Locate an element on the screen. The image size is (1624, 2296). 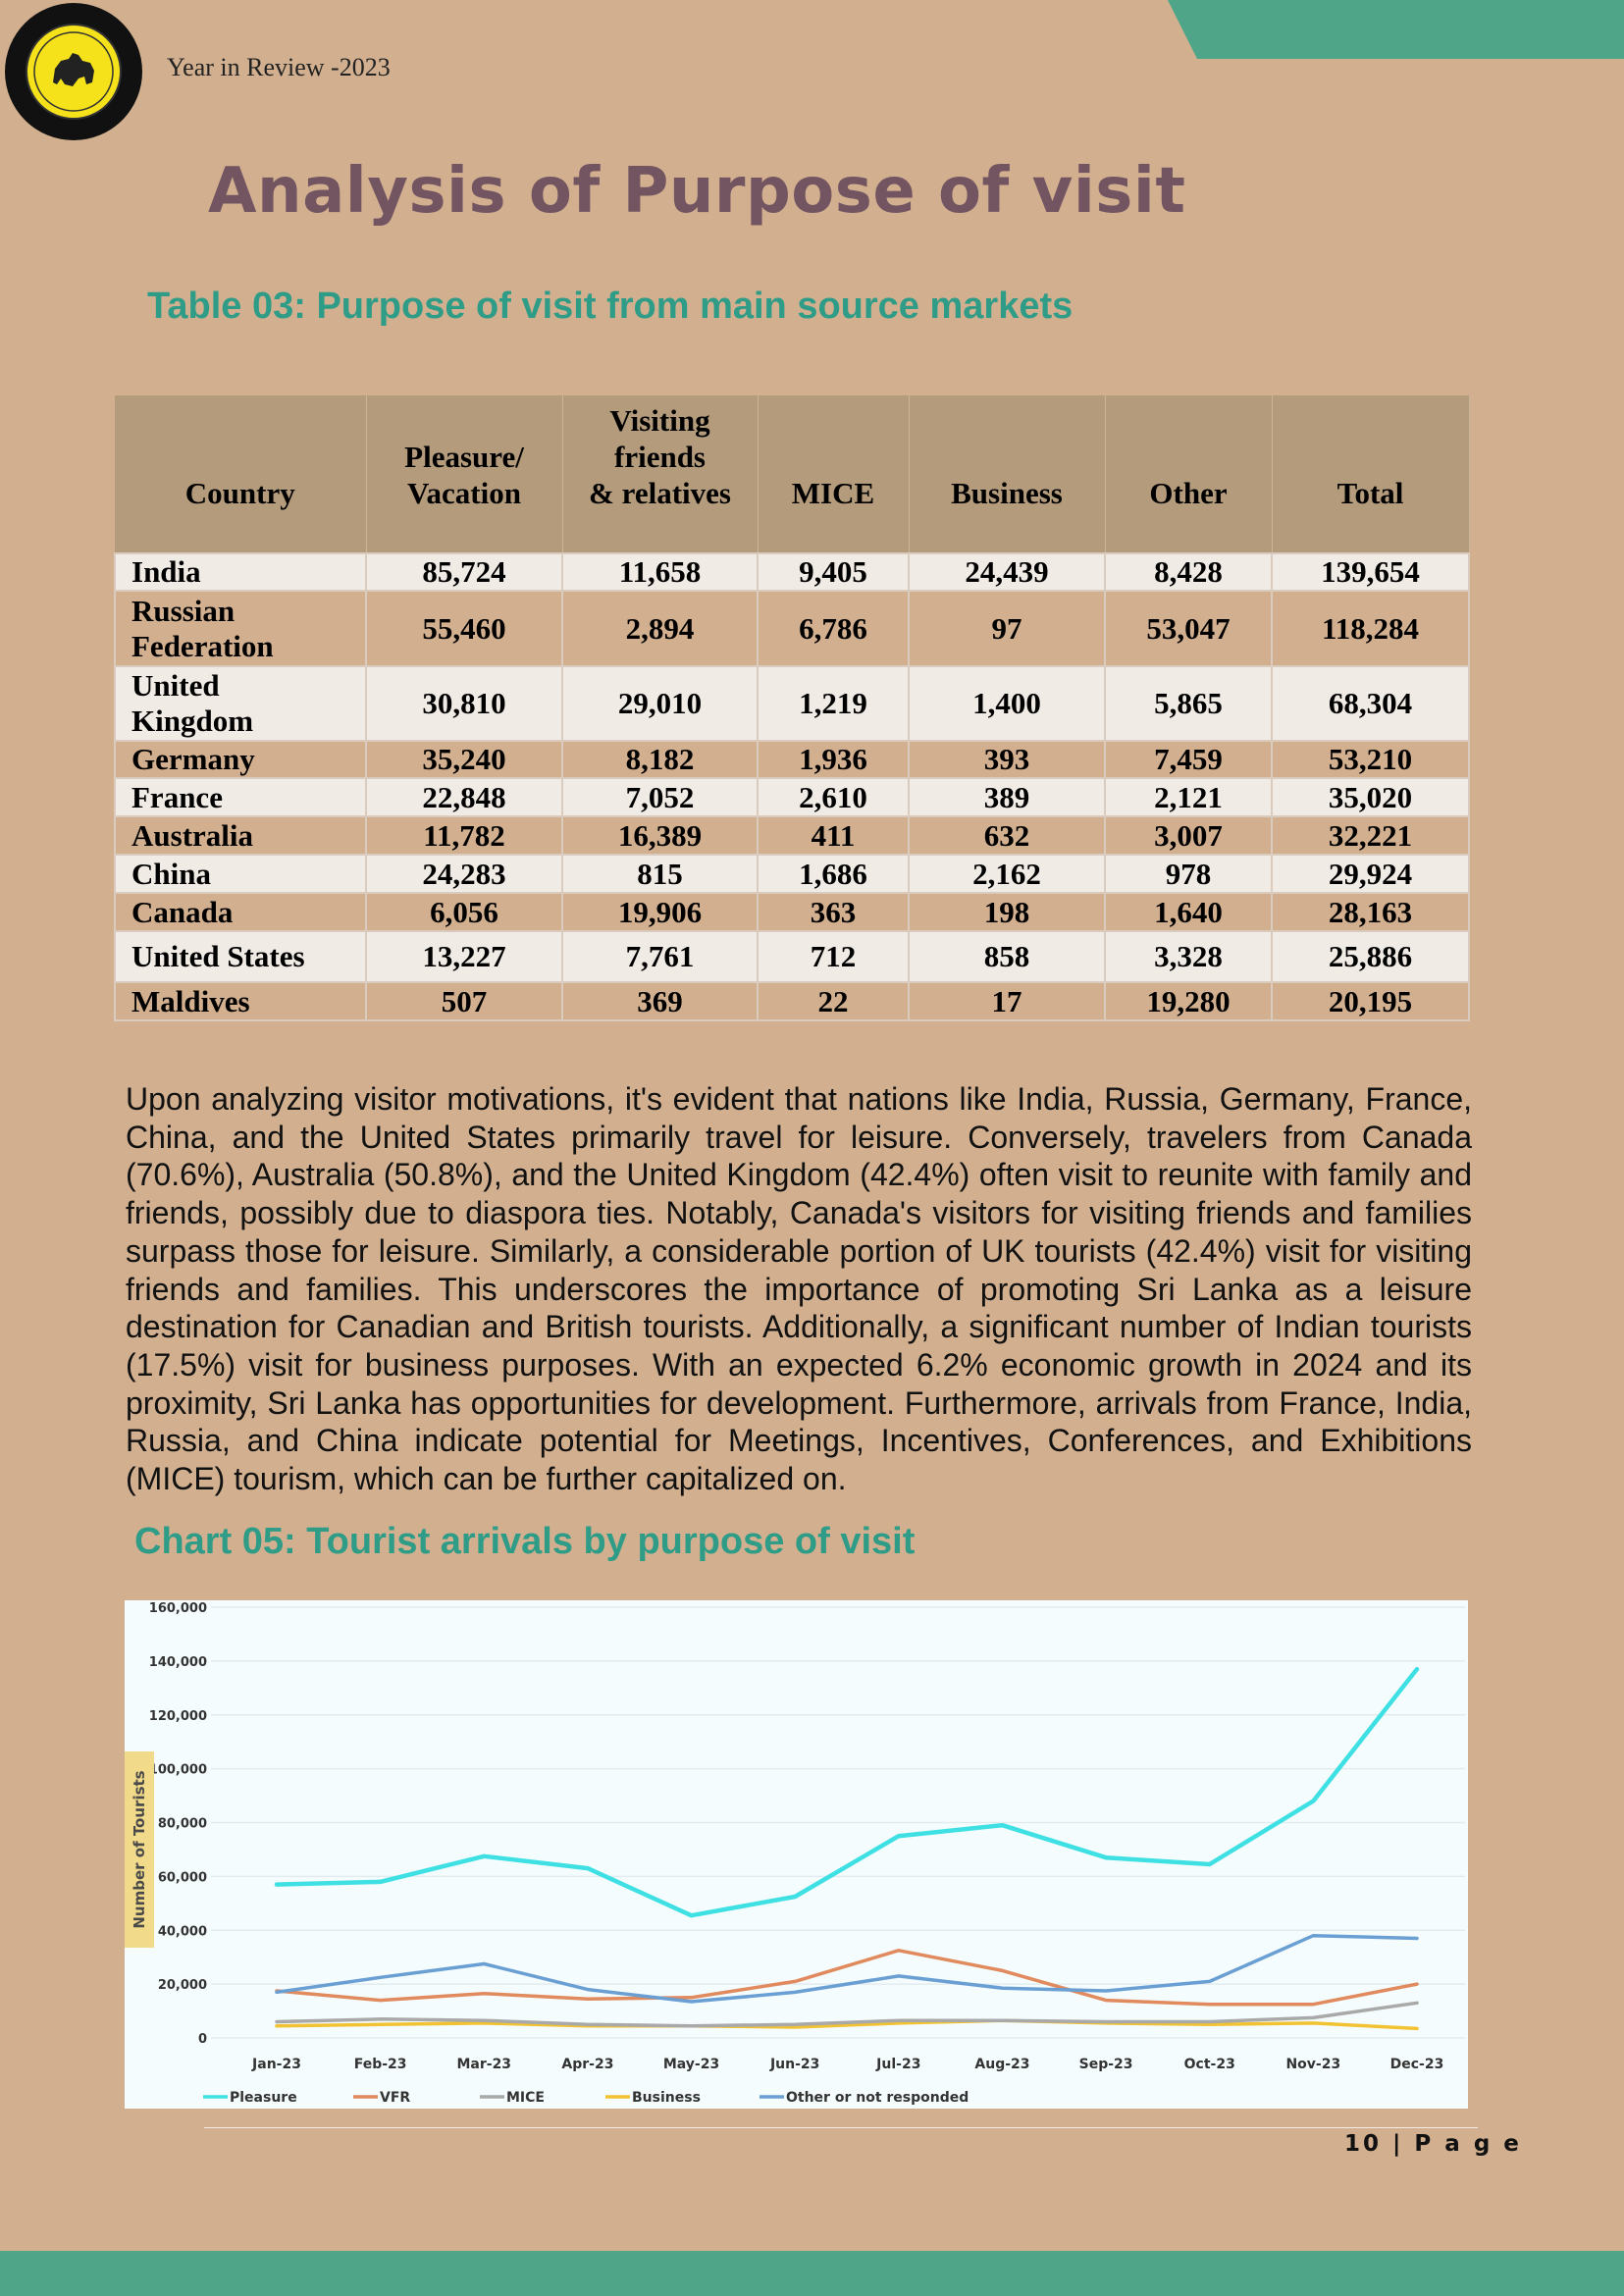
value-cell: 1,936 is located at coordinates (833, 759).